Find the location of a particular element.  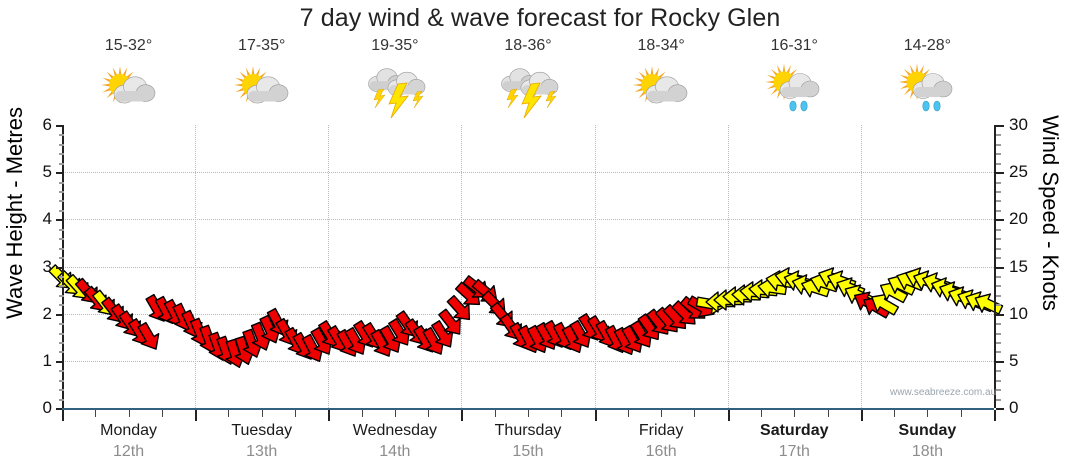

day-date: 18th is located at coordinates (927, 451).